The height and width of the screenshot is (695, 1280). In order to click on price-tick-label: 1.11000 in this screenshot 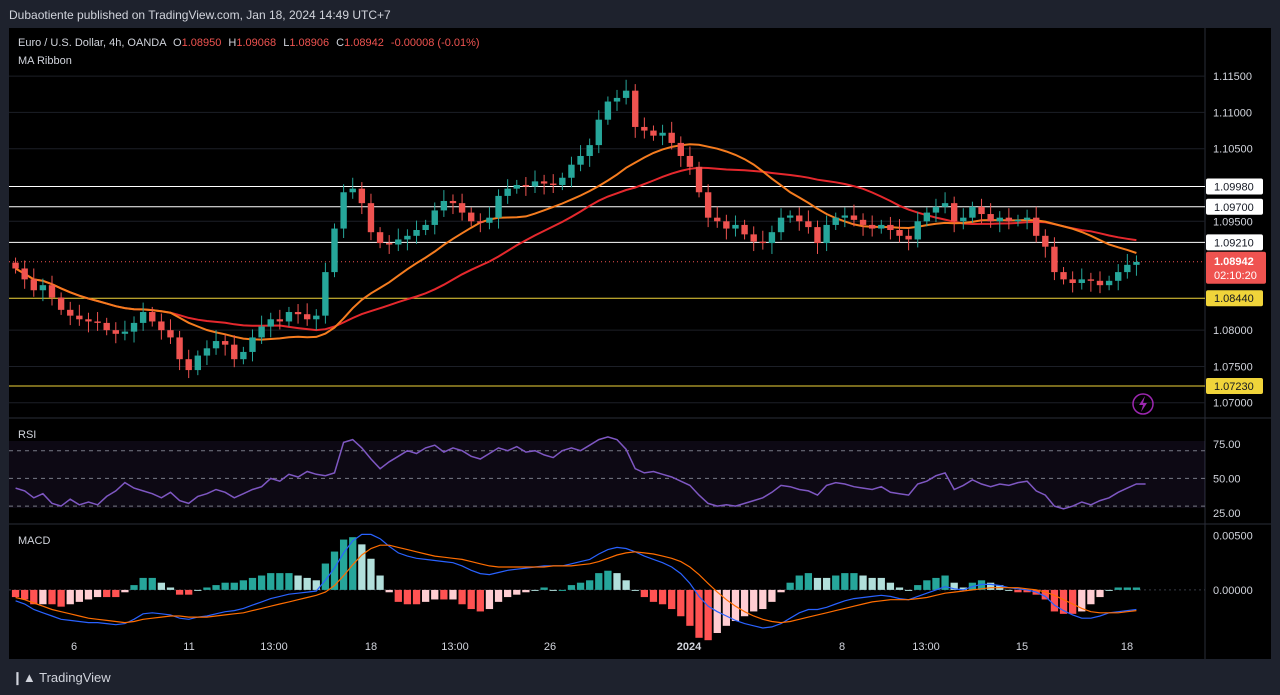, I will do `click(1232, 113)`.